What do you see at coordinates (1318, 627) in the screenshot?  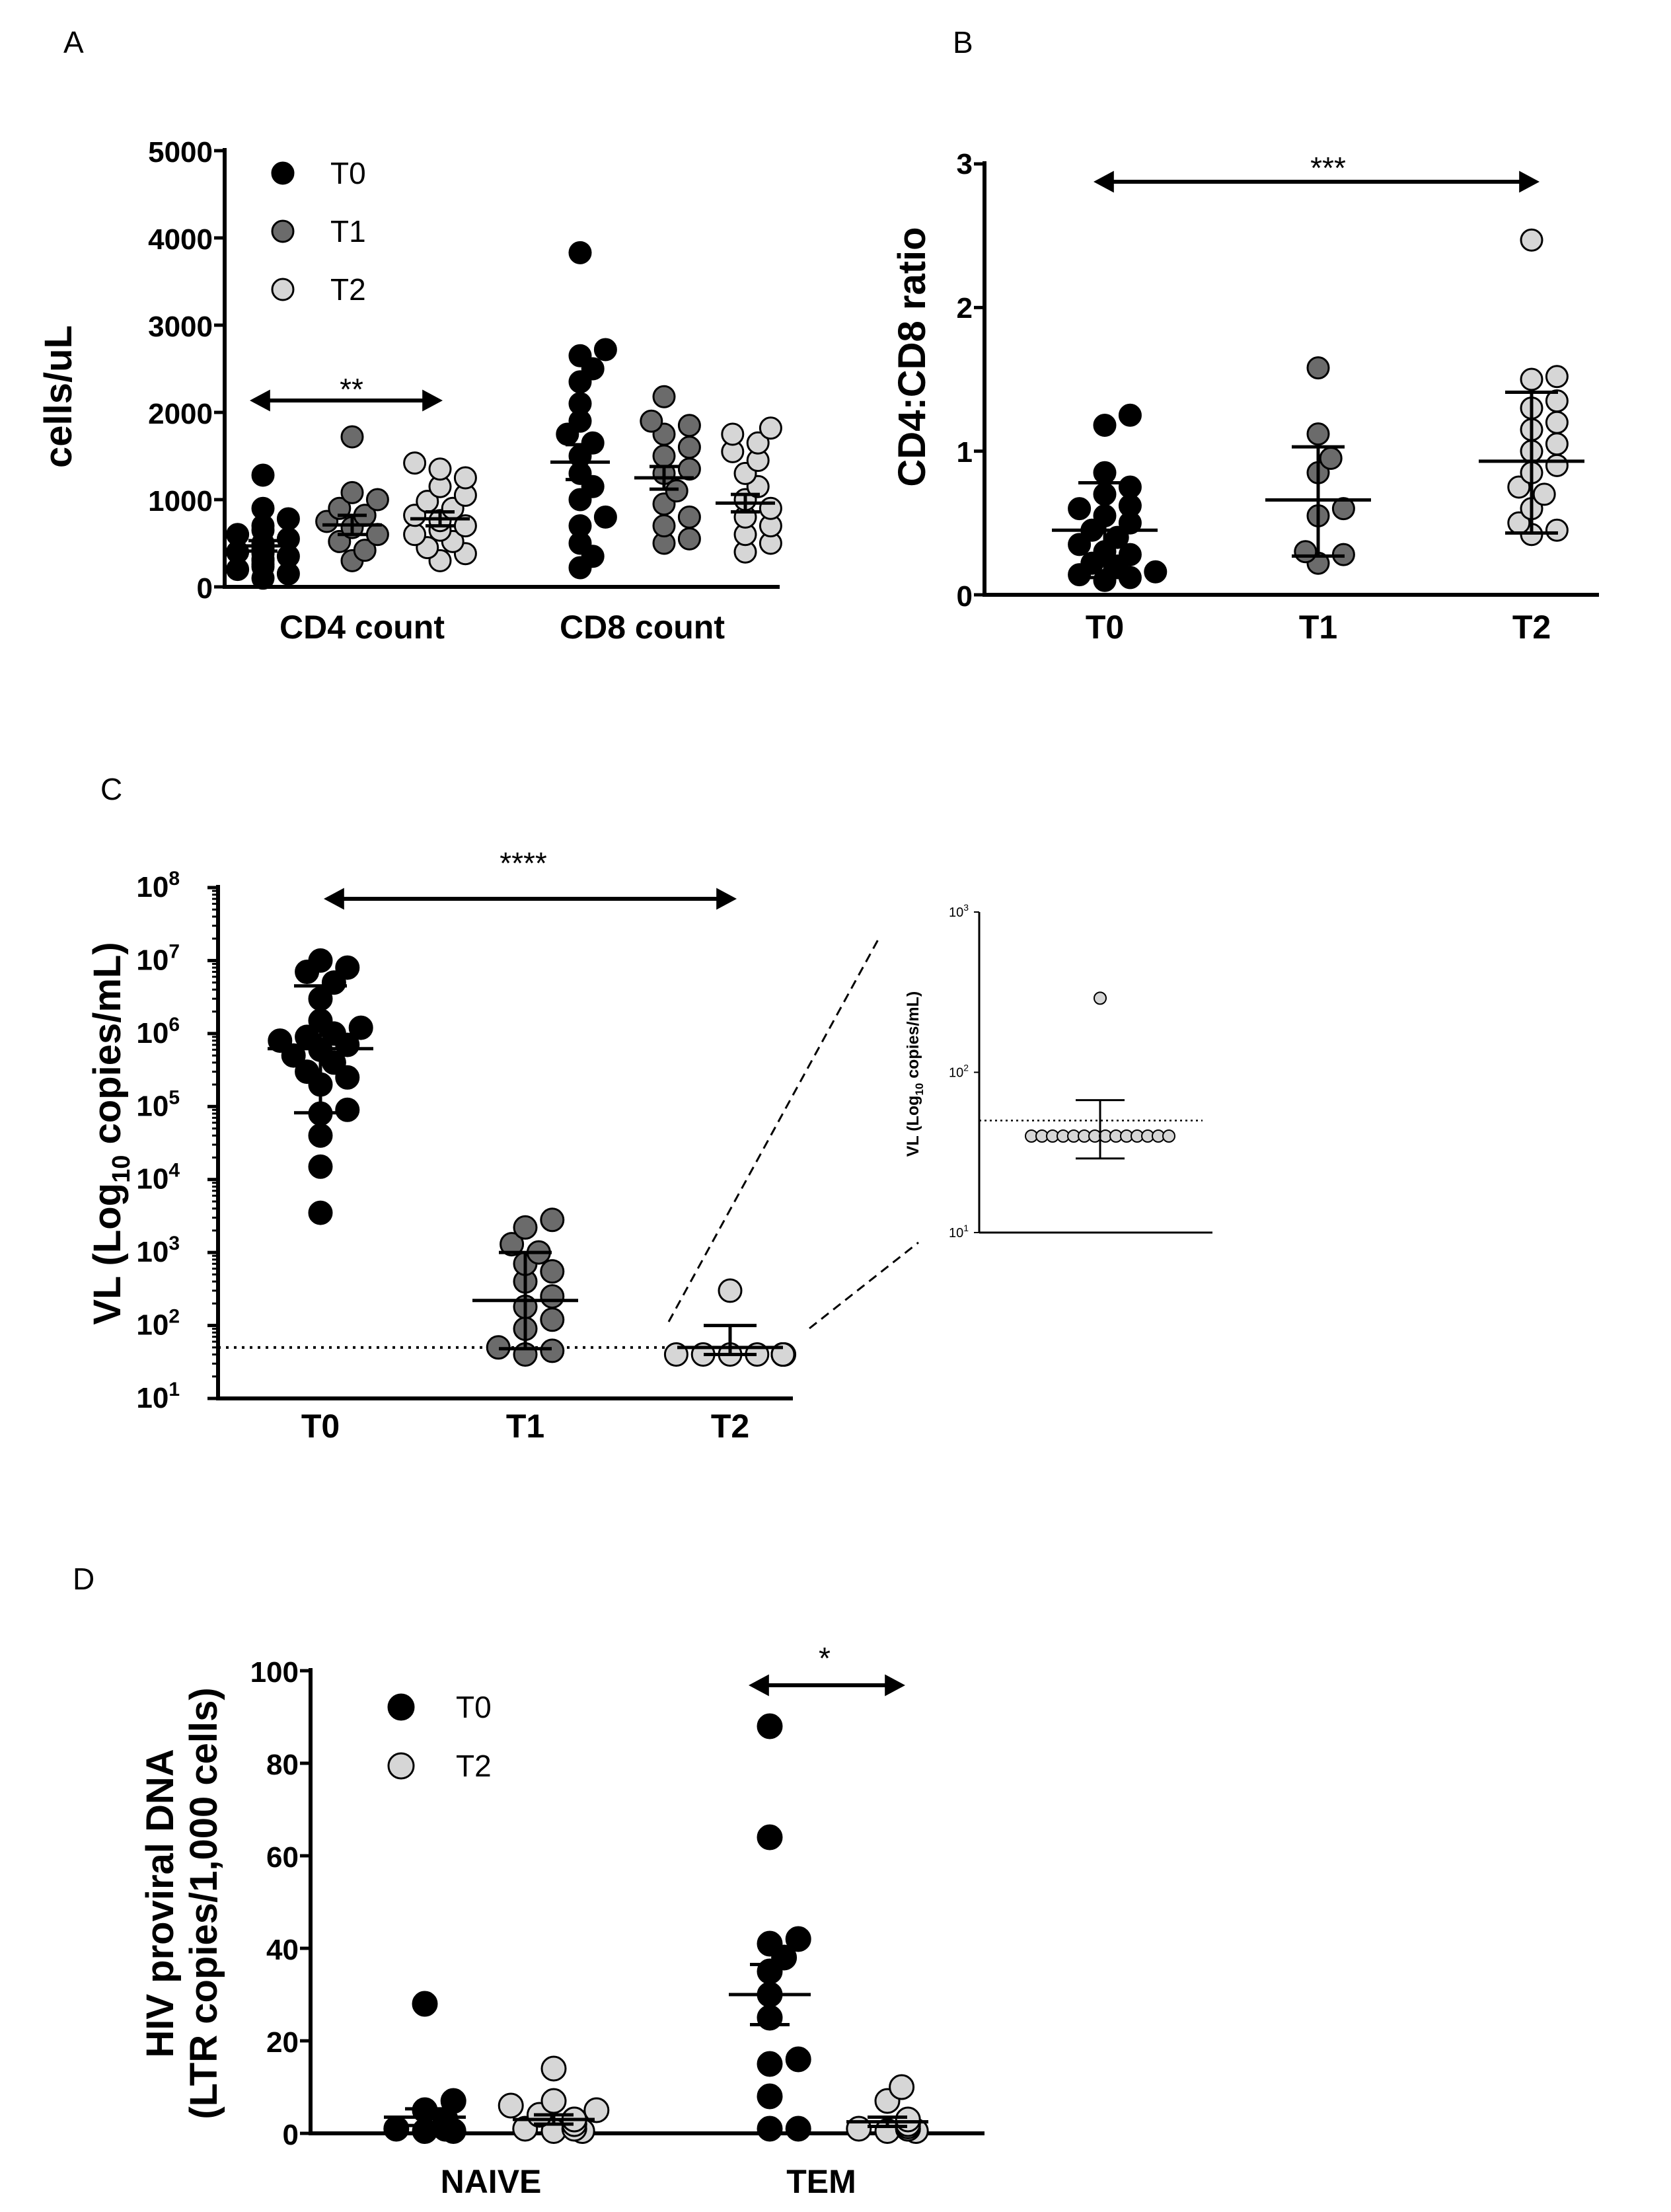 I see `panel-b-category-t1: T1` at bounding box center [1318, 627].